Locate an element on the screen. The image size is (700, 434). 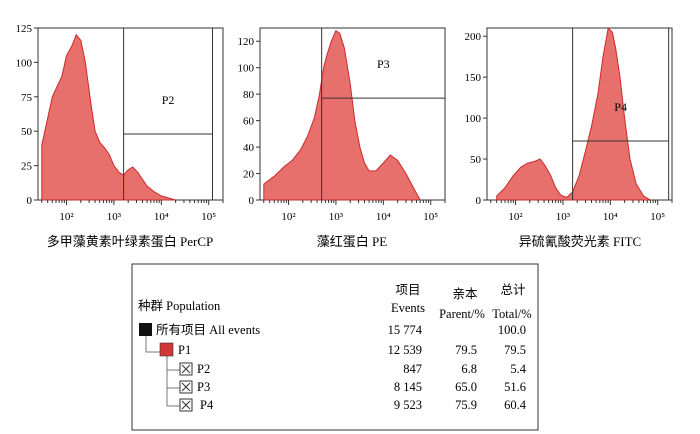
gate-label: P3 is located at coordinates (383, 64).